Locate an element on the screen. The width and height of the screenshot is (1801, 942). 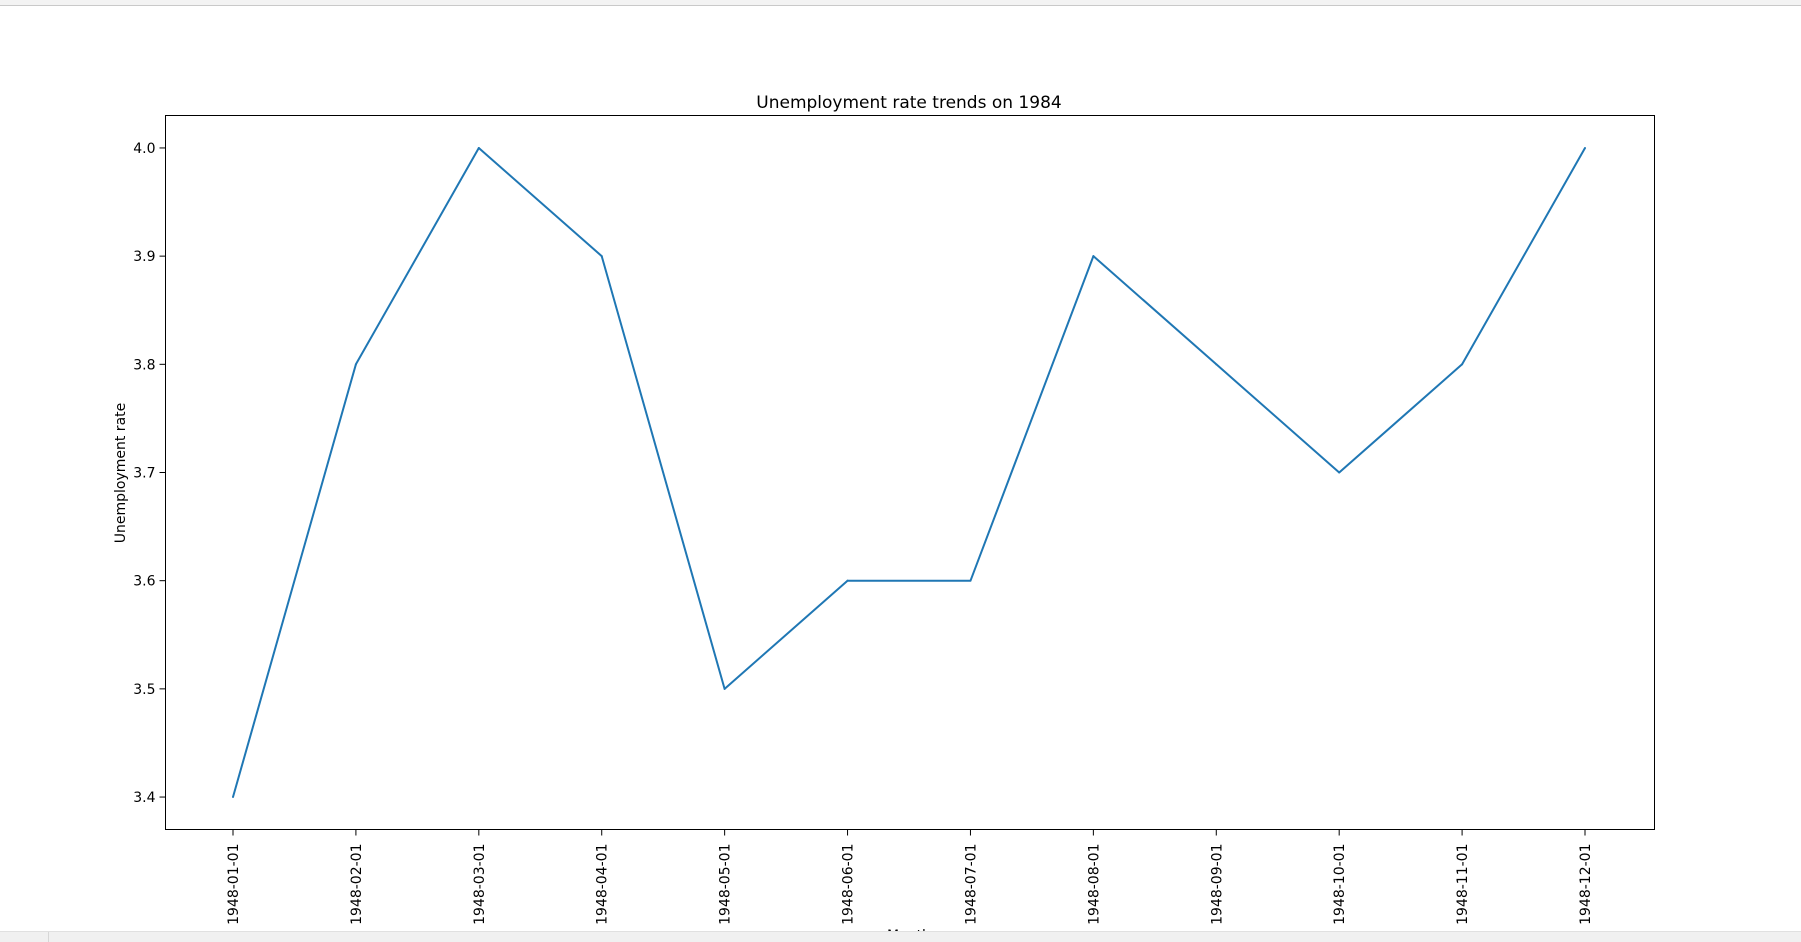
y-tick-label: 3.8 is located at coordinates (144, 365).